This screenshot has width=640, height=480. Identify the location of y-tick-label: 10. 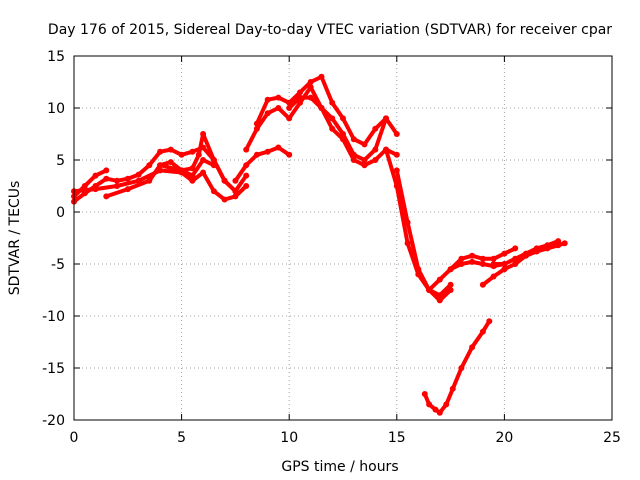
(56, 109).